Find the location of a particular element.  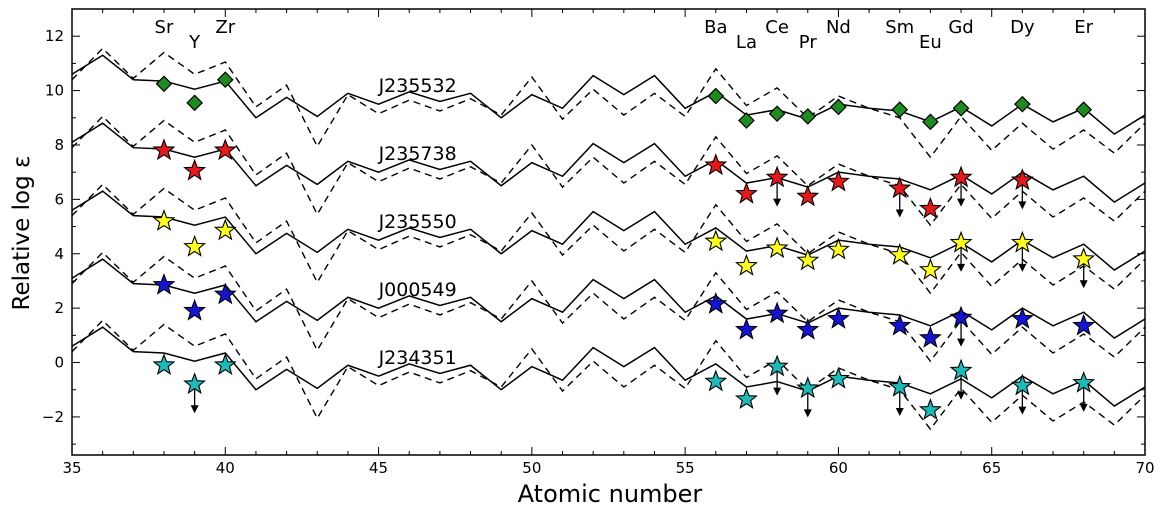

y-tick-label: 10 is located at coordinates (54, 91).